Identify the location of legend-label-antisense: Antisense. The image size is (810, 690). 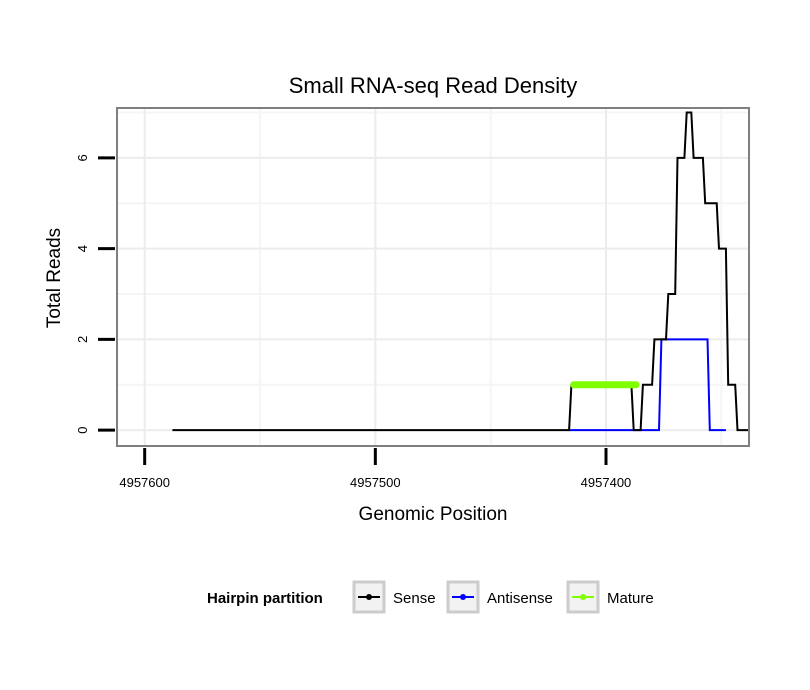
(520, 598).